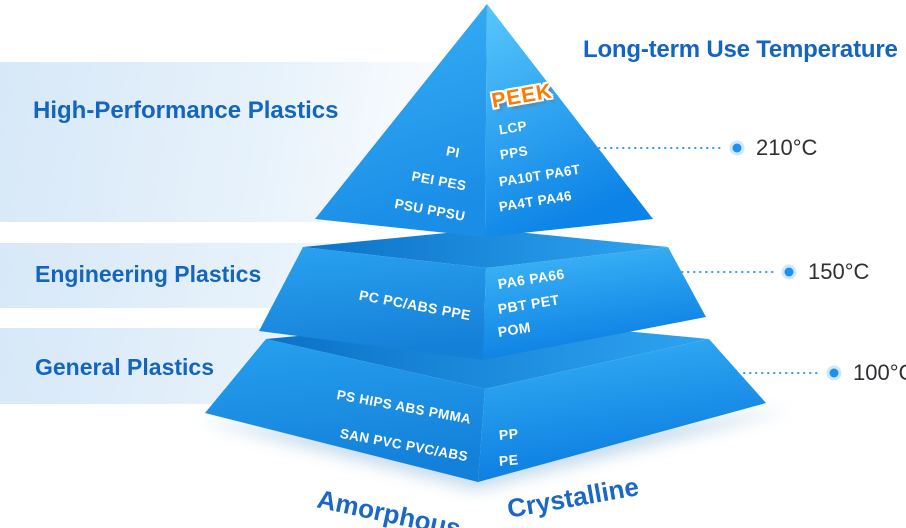  I want to click on temp-label-210: 210°C, so click(787, 147).